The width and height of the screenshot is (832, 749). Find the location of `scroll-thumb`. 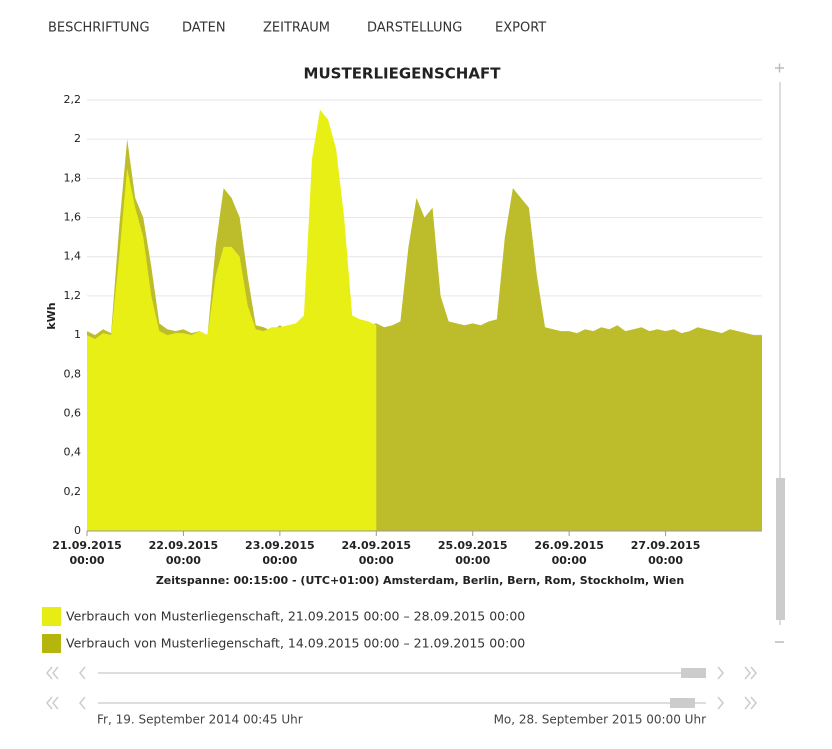

scroll-thumb is located at coordinates (780, 549).